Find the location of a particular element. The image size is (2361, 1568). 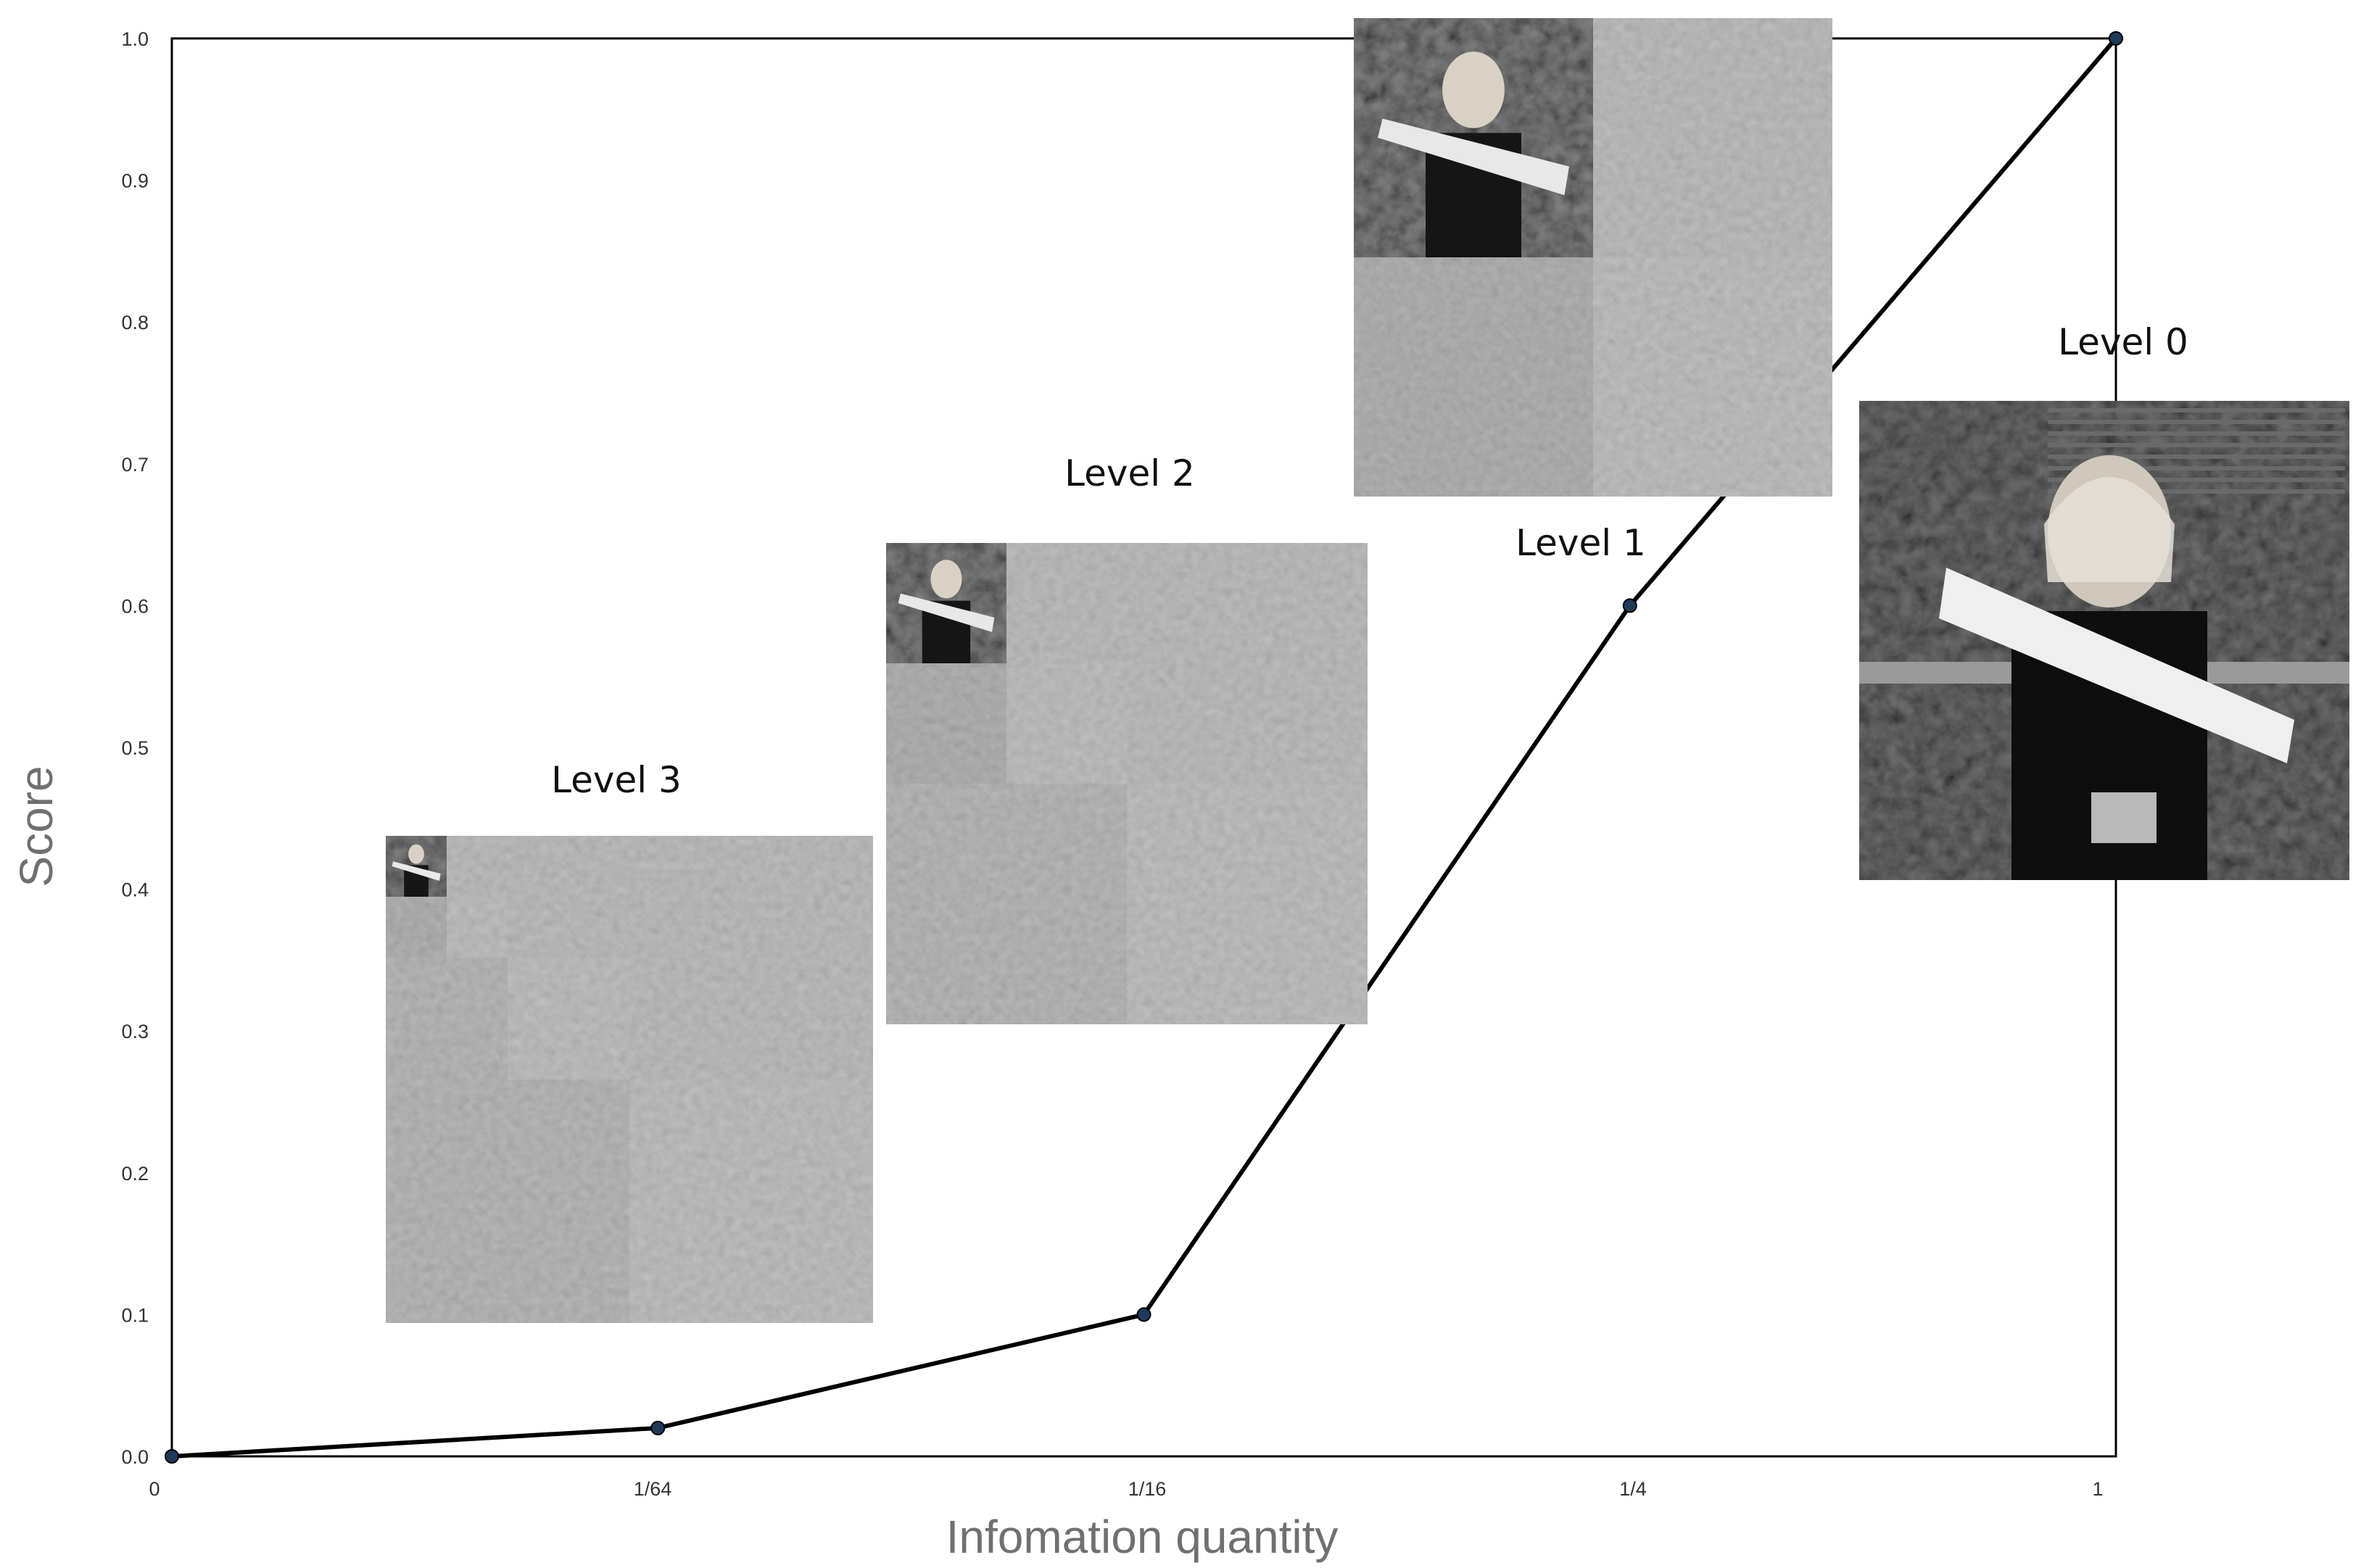

level-label: Level 1 is located at coordinates (1581, 543).